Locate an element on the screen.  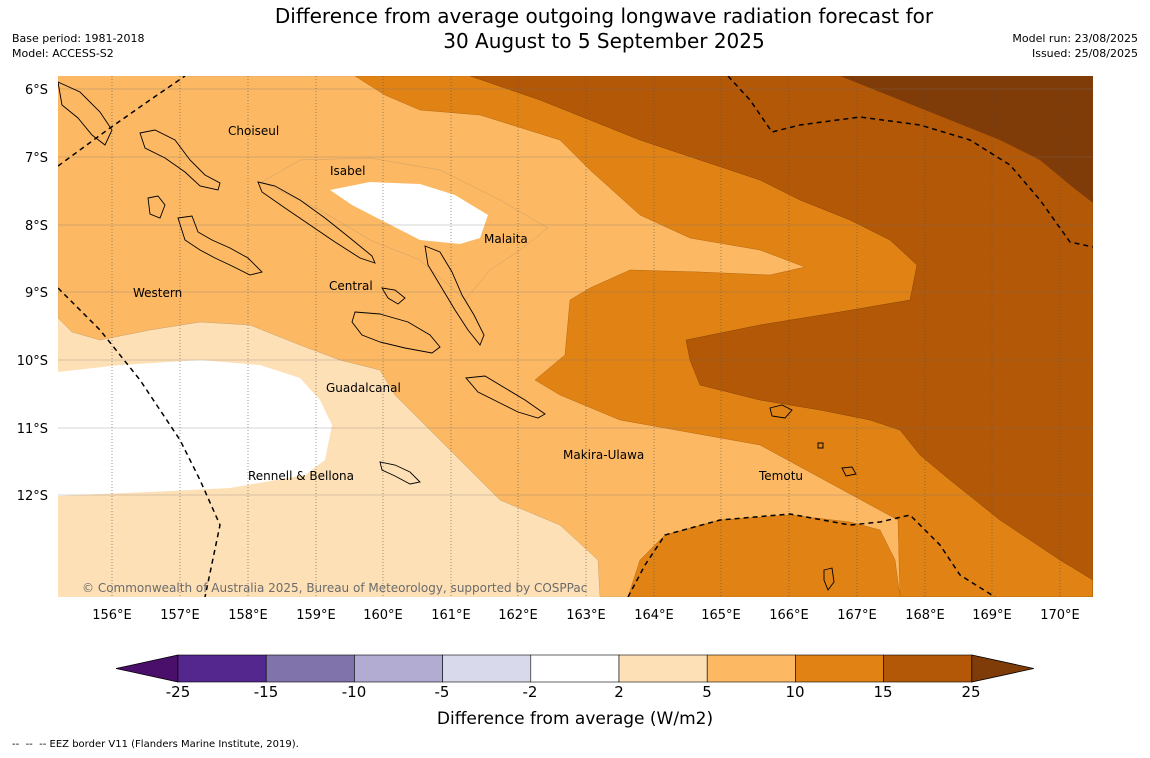
colorbar-title: Difference from average (W/m2) is located at coordinates (575, 719).